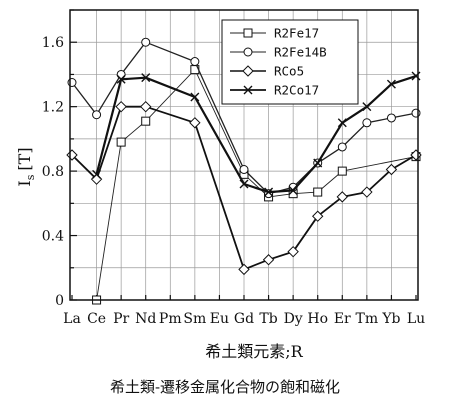 The image size is (450, 407). Describe the element at coordinates (293, 319) in the screenshot. I see `x-tick-label-dy: Dy` at that location.